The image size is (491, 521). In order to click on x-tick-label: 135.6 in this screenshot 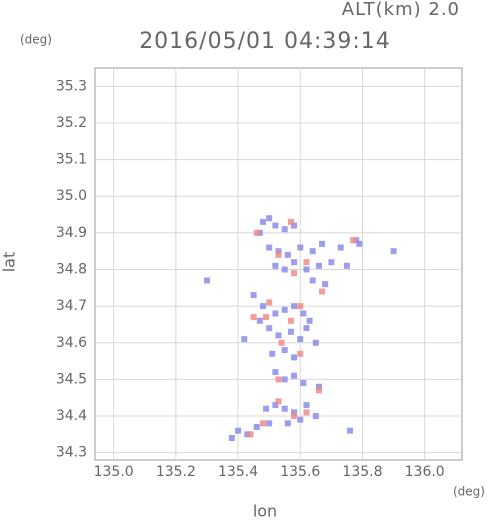, I will do `click(300, 472)`.